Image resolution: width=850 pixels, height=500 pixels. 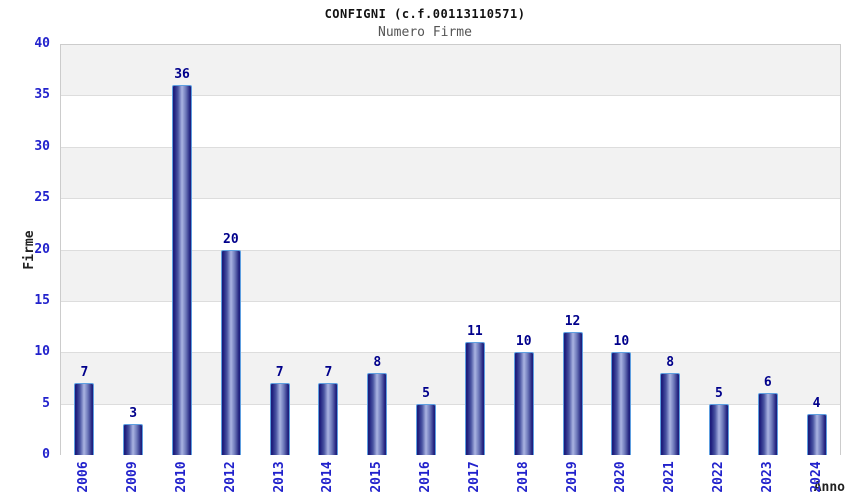 What do you see at coordinates (42, 43) in the screenshot?
I see `y-tick-label: 40` at bounding box center [42, 43].